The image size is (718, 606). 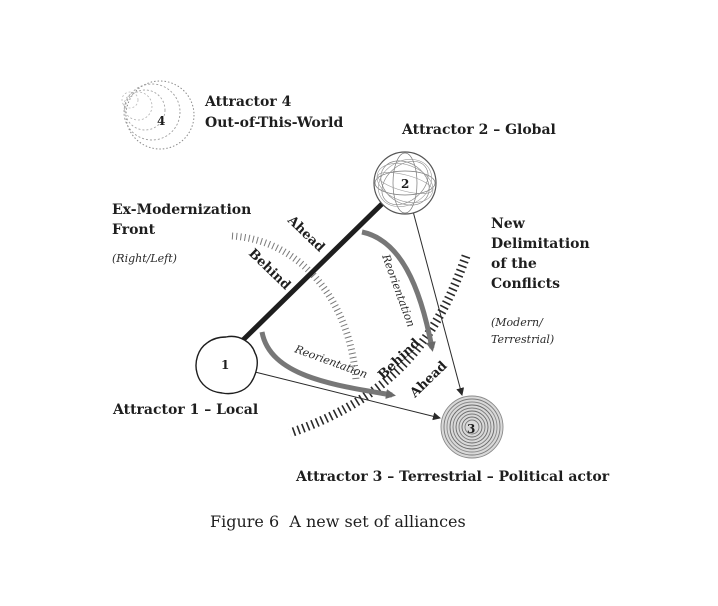 I want to click on reorientation-arrow-from-global, so click(x=398, y=290).